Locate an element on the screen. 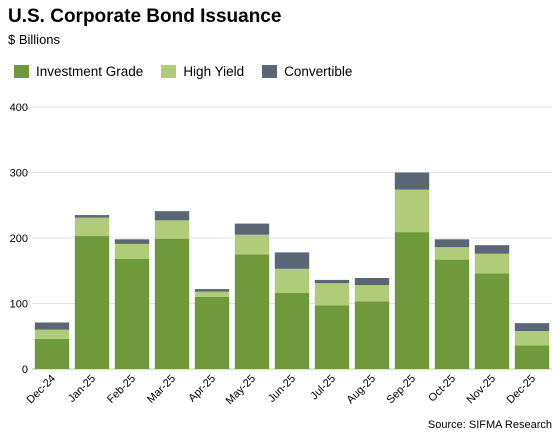 Image resolution: width=560 pixels, height=434 pixels. legend-item-convertible: Convertible is located at coordinates (307, 71).